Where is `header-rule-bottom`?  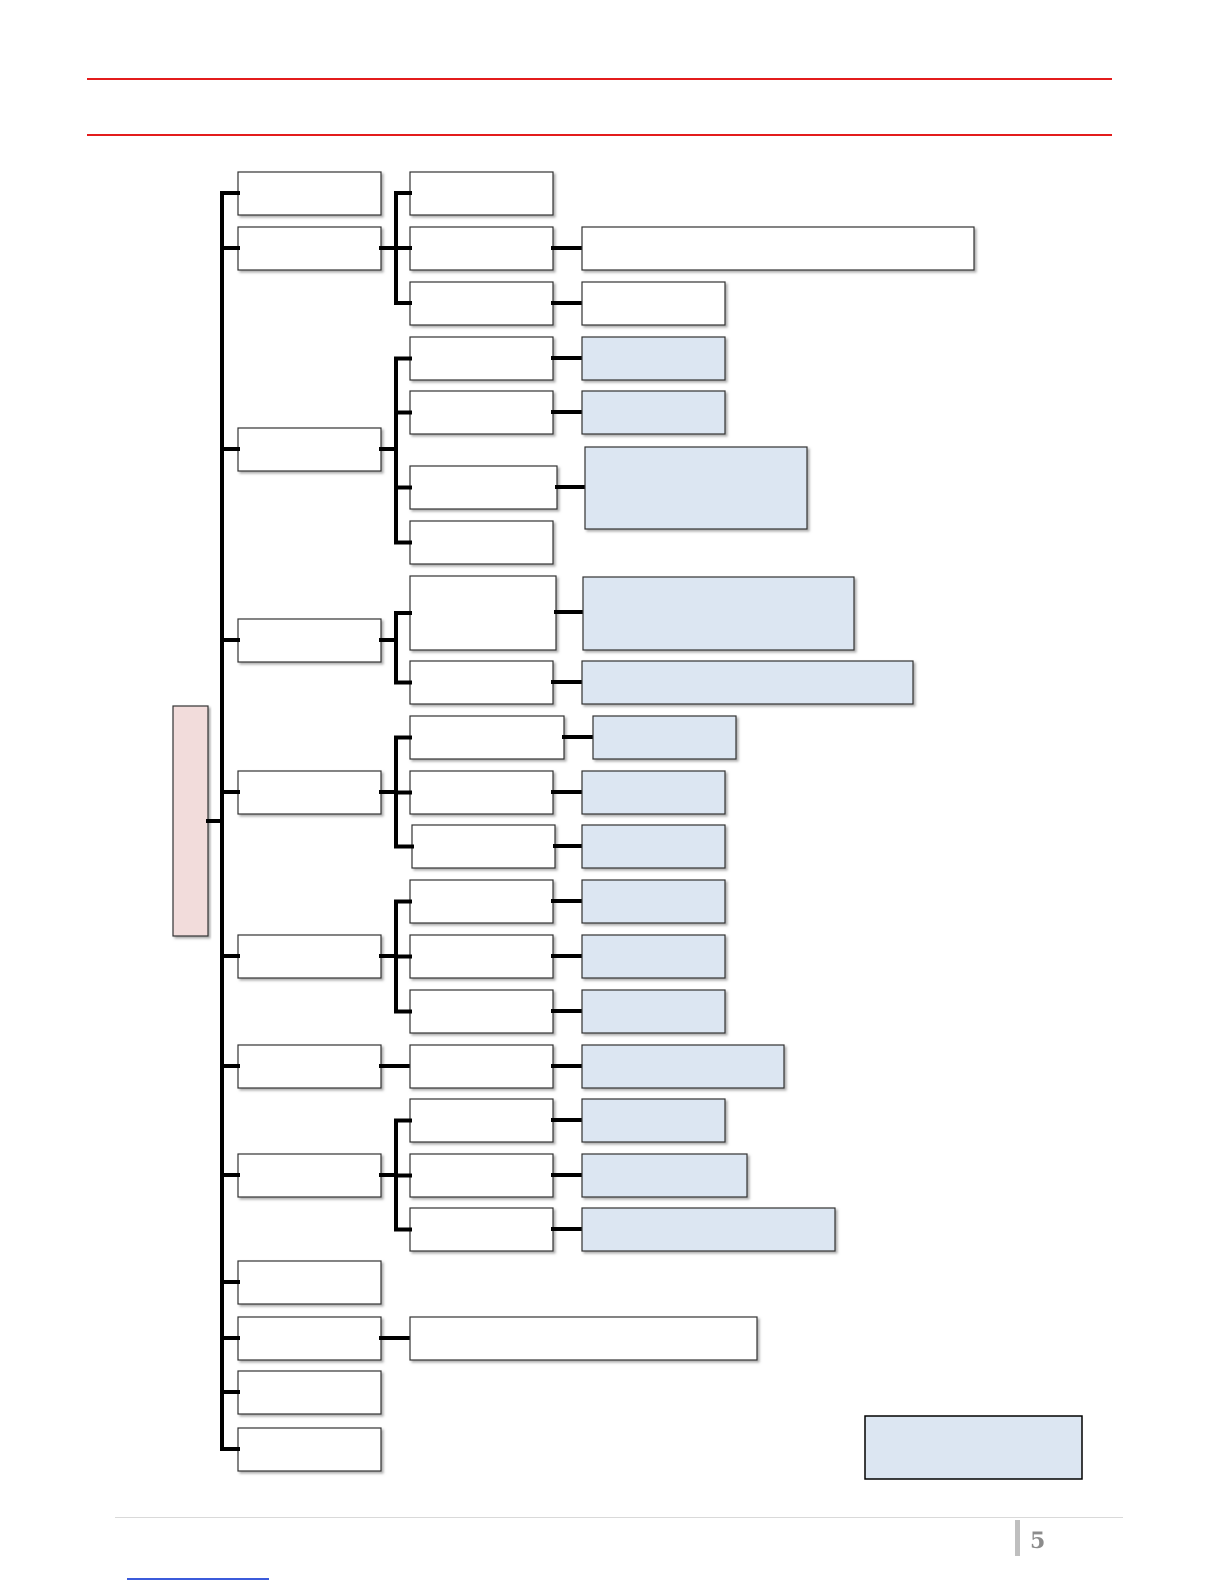 header-rule-bottom is located at coordinates (599, 135).